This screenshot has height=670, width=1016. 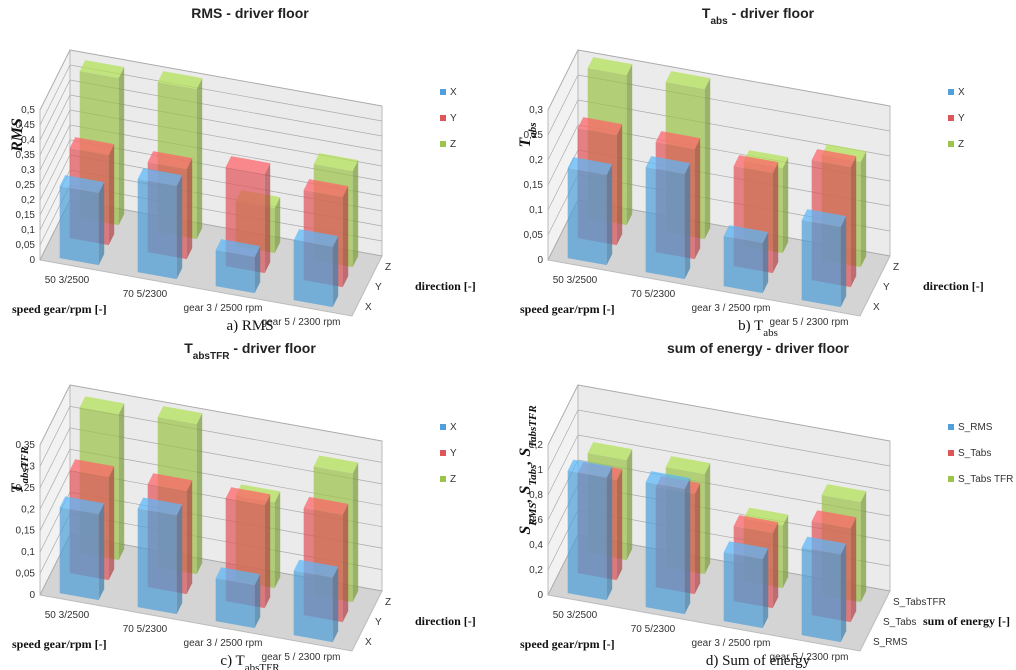 What do you see at coordinates (453, 479) in the screenshot?
I see `legend-label: Z` at bounding box center [453, 479].